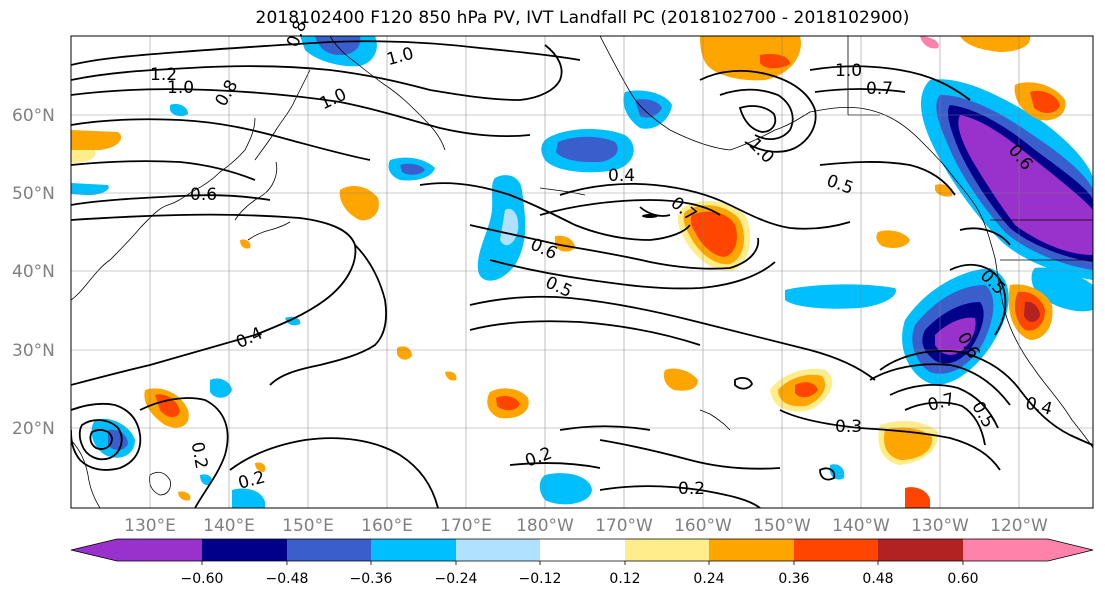  Describe the element at coordinates (163, 75) in the screenshot. I see `contour-label: 1.2` at that location.